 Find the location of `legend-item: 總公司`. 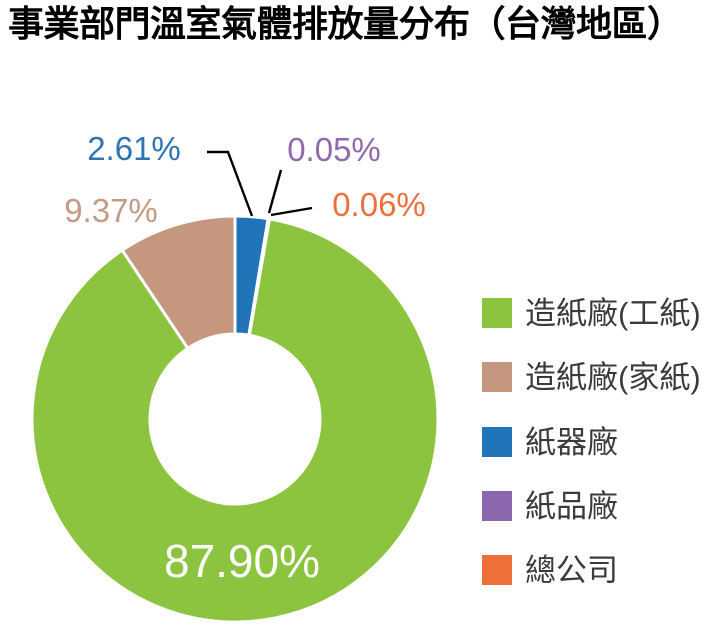

legend-item: 總公司 is located at coordinates (550, 570).